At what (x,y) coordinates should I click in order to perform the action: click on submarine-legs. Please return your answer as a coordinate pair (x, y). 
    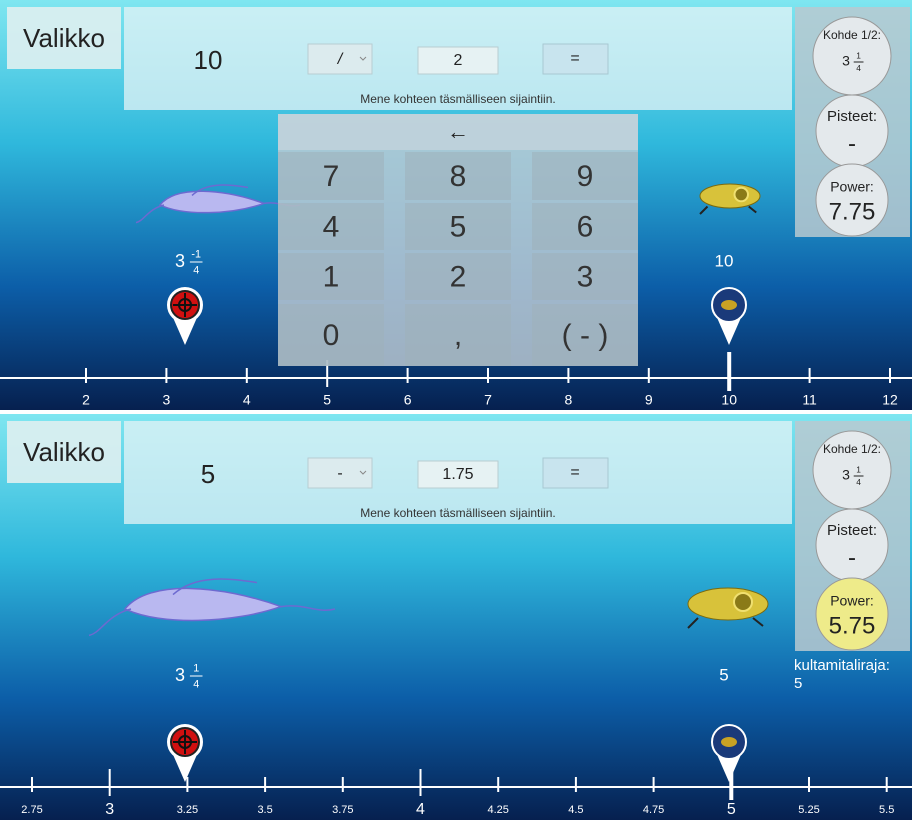
    Looking at the image, I should click on (725, 623).